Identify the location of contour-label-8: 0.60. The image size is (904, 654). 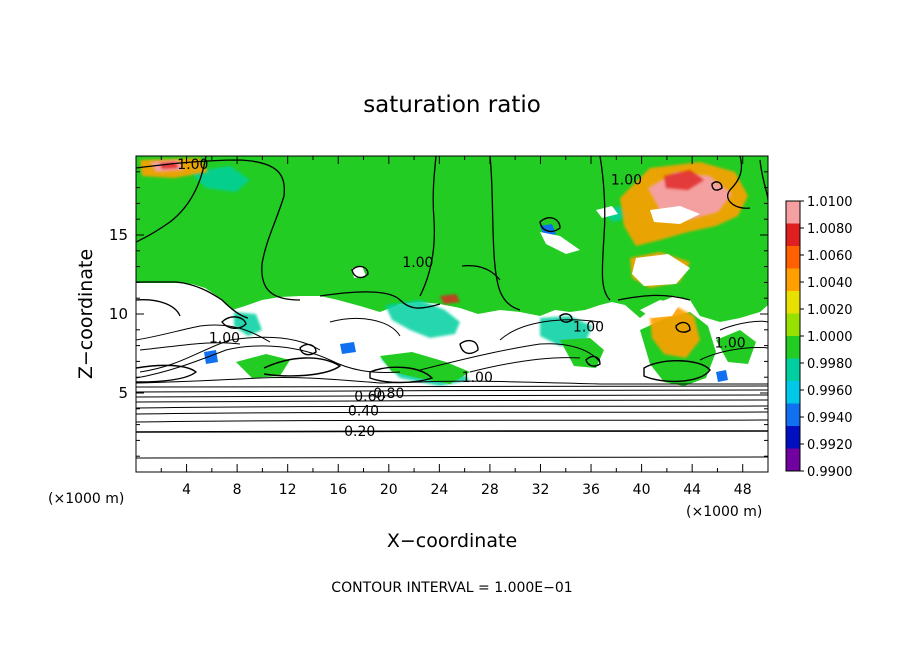
(369, 397).